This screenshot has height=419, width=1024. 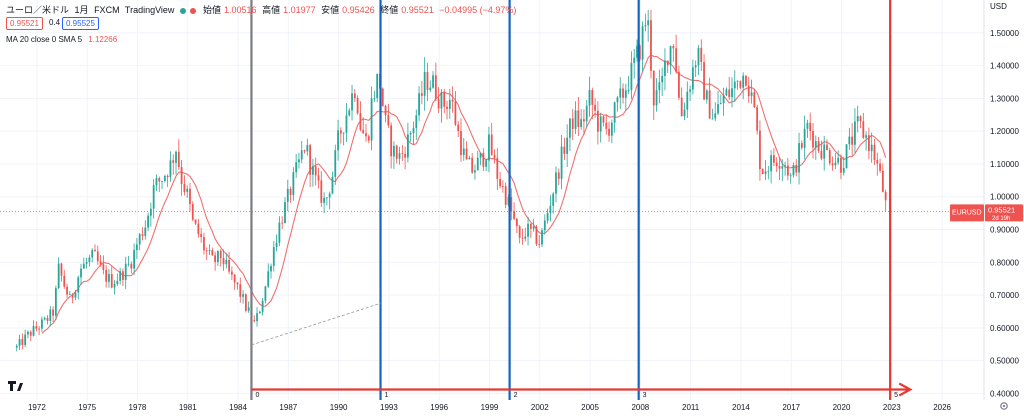 I want to click on open-value: 1.00516, so click(x=240, y=10).